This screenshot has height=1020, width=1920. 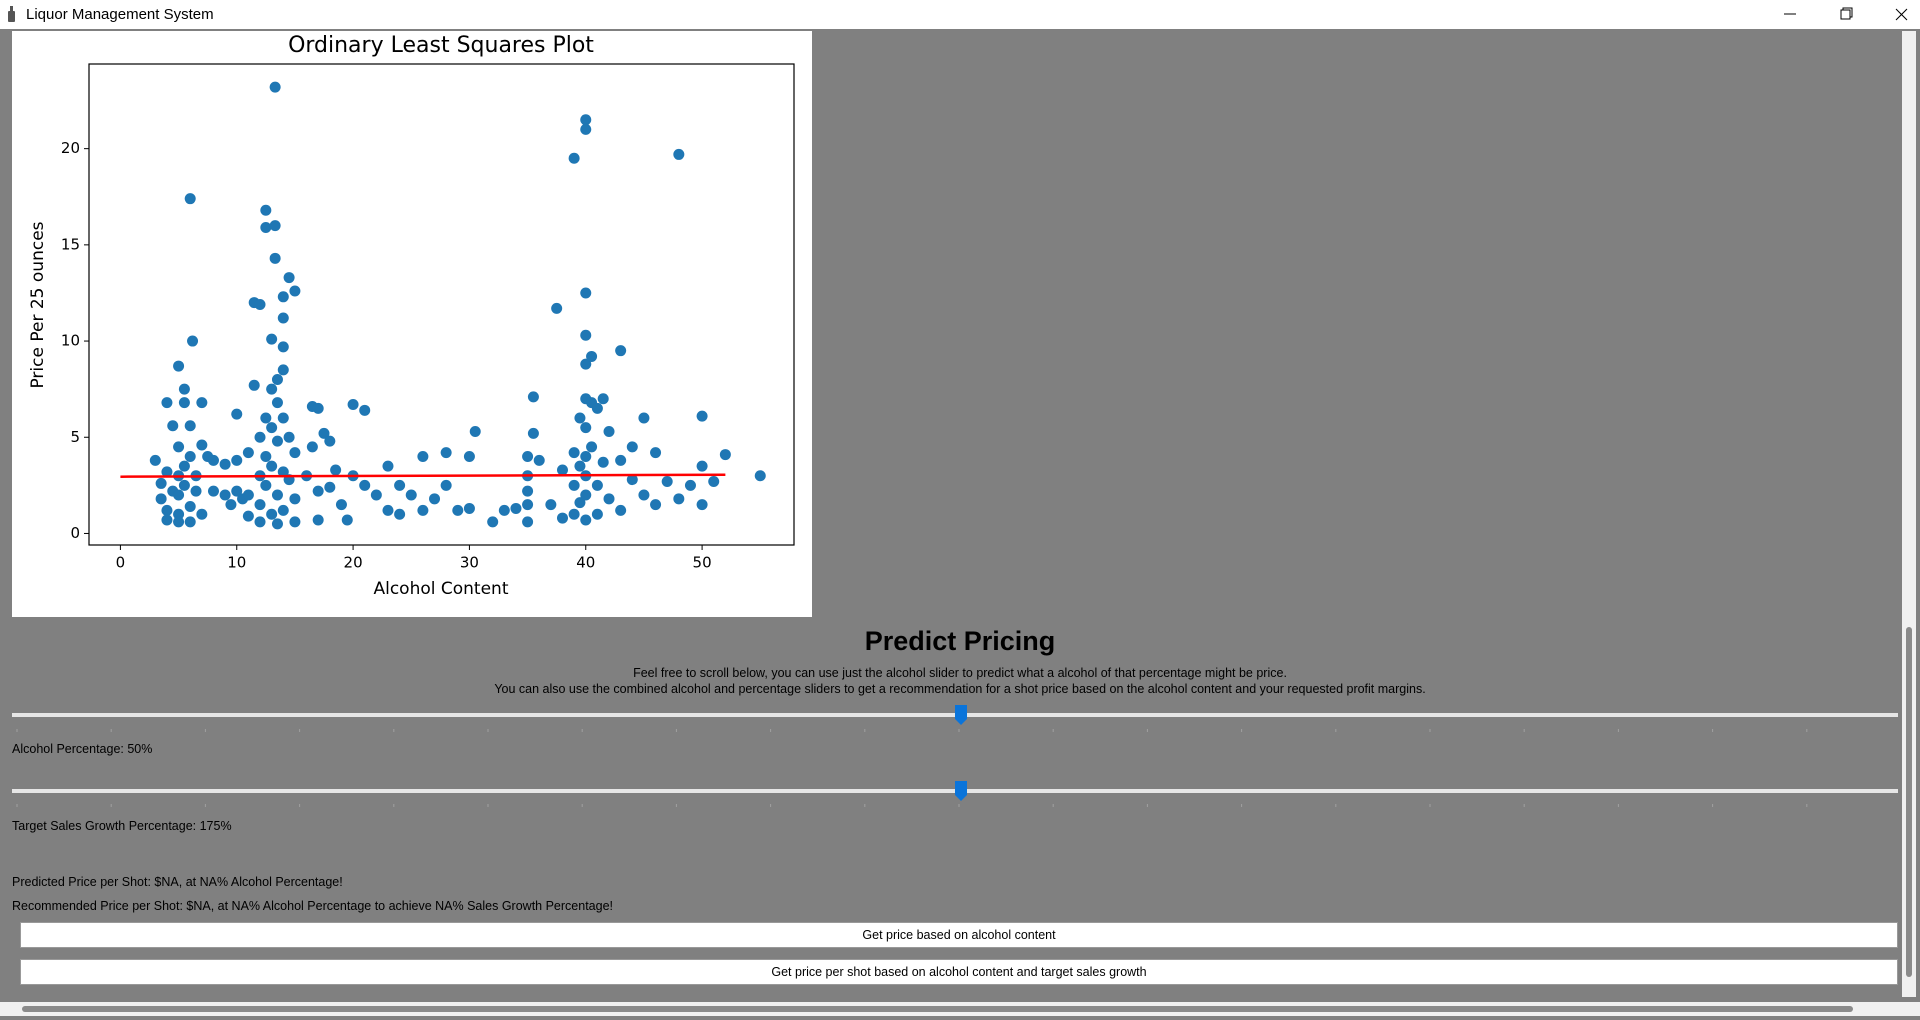 I want to click on restore-button, so click(x=1846, y=13).